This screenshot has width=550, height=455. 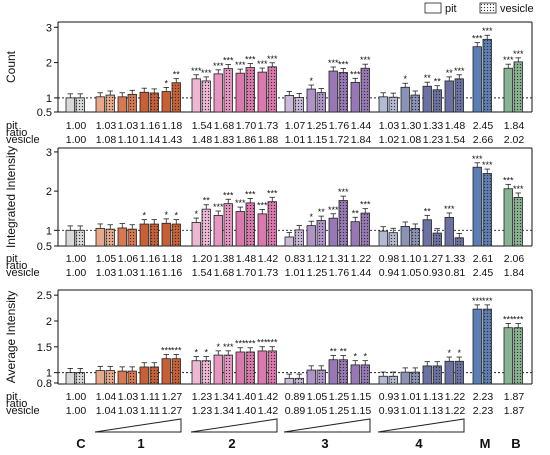 What do you see at coordinates (517, 9) in the screenshot?
I see `legend-vesicle-label: vesicle` at bounding box center [517, 9].